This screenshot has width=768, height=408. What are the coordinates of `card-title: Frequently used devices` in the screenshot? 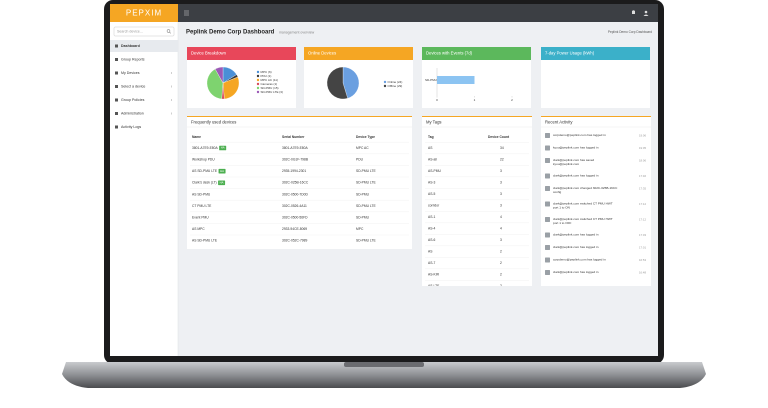 It's located at (213, 122).